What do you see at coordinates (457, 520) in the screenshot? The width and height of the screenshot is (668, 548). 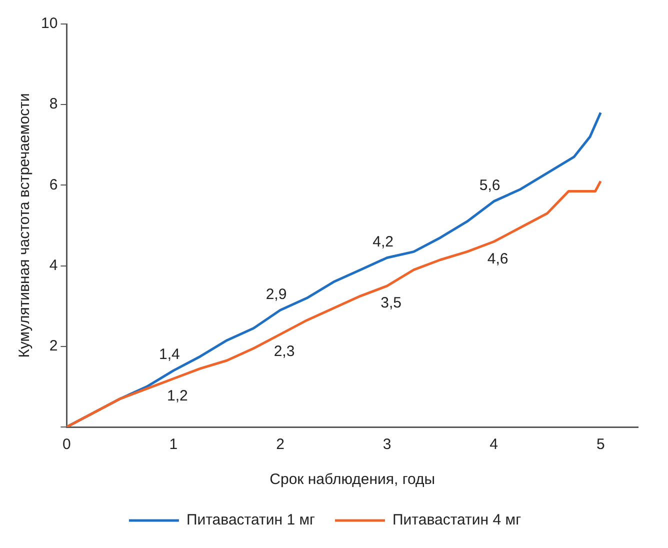 I see `legend-label: Питавастатин 4 мг` at bounding box center [457, 520].